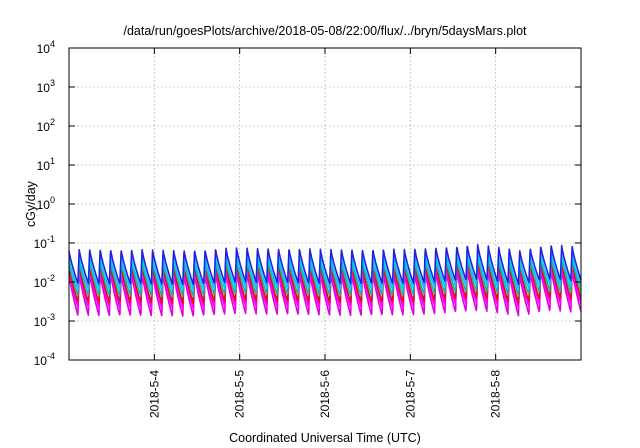  Describe the element at coordinates (52, 83) in the screenshot. I see `y-tick-exponent: 3` at that location.